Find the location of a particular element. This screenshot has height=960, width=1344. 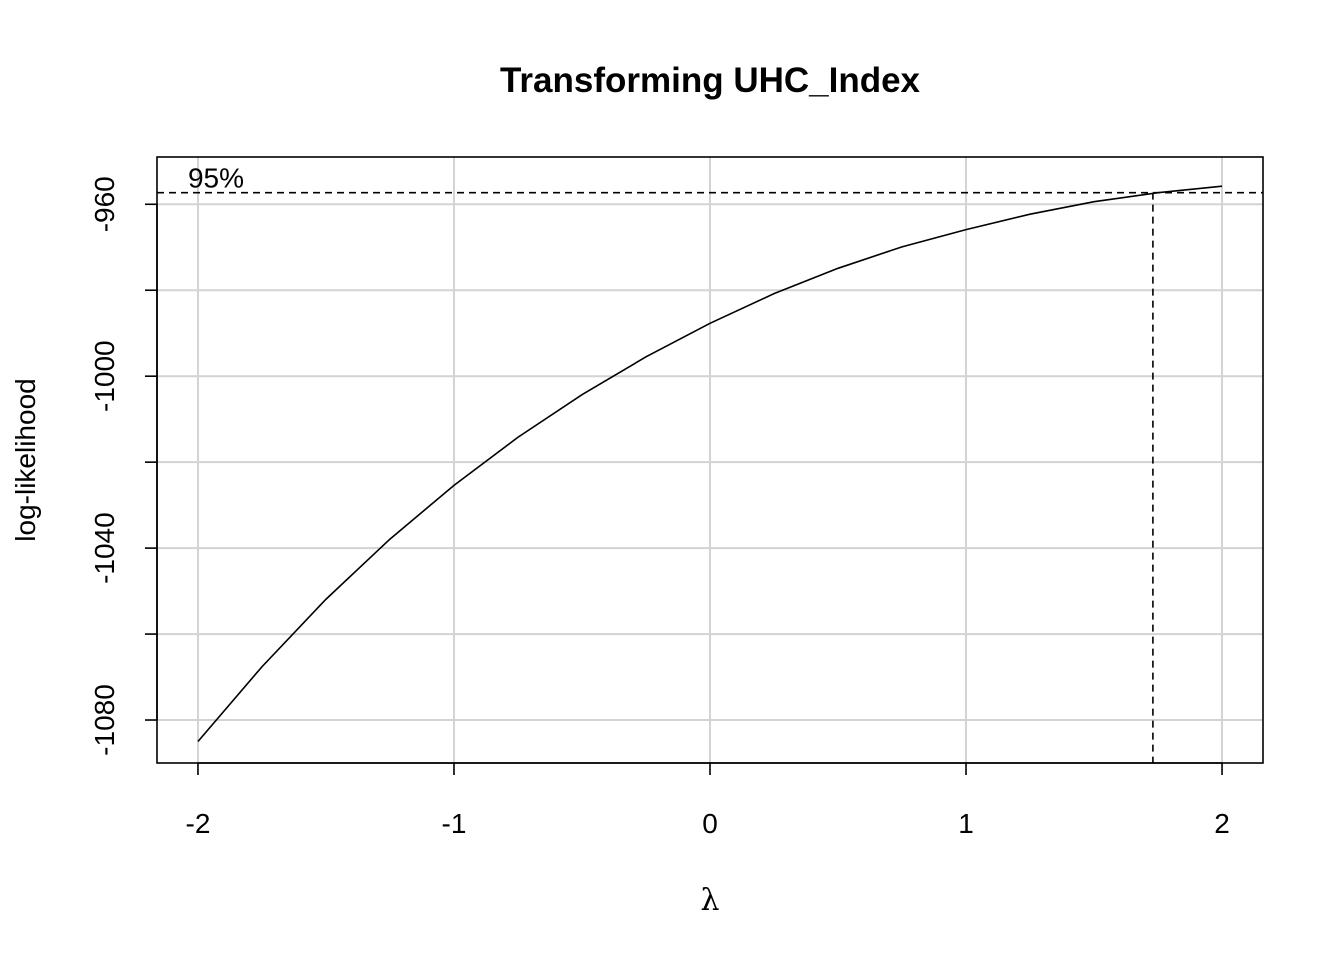

x-tick-label: -2 is located at coordinates (198, 823).